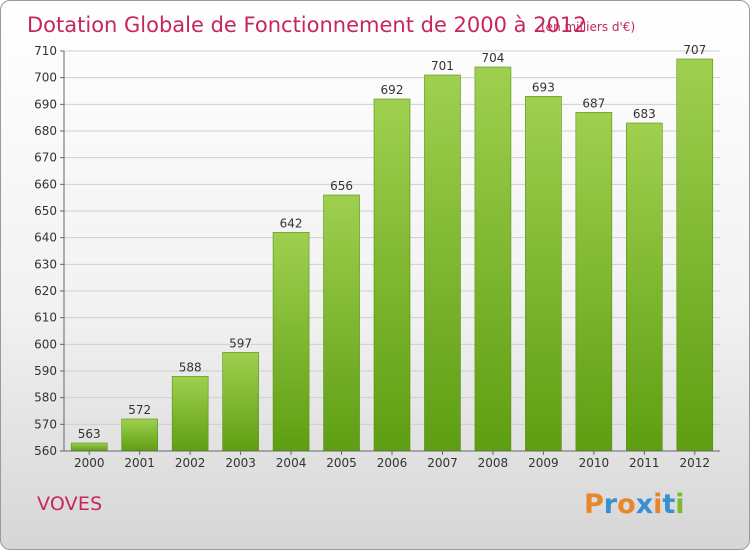 This screenshot has height=550, width=750. Describe the element at coordinates (442, 463) in the screenshot. I see `x-tick-label-2007: 2007` at that location.